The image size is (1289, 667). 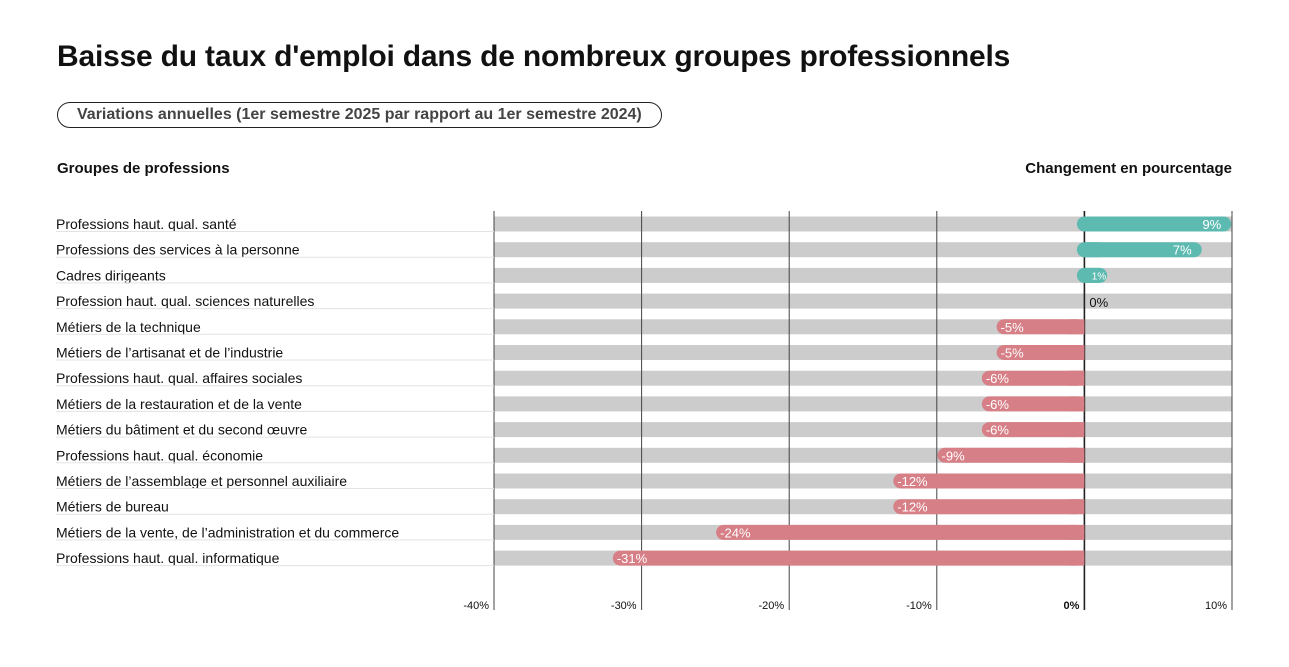 What do you see at coordinates (146, 224) in the screenshot?
I see `category-label: Professions haut. qual. santé` at bounding box center [146, 224].